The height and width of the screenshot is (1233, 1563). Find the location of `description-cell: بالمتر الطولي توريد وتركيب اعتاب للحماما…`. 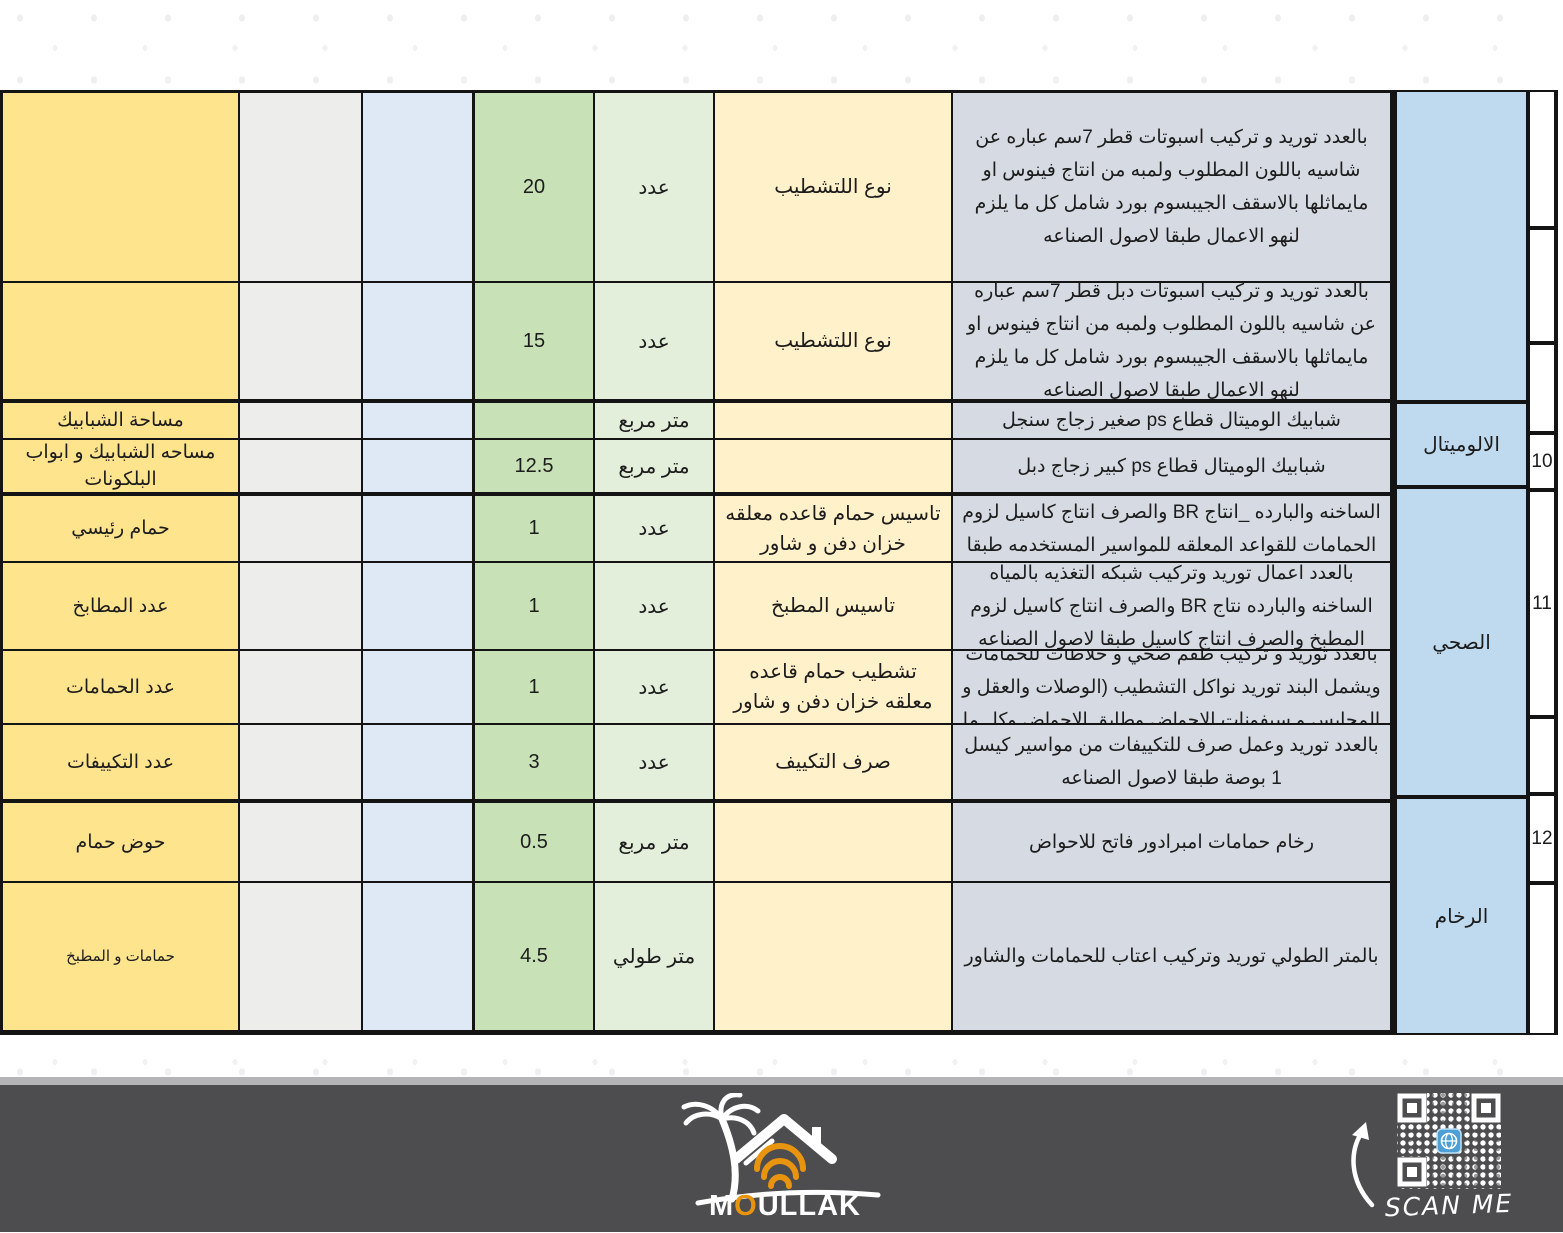

description-cell: بالمتر الطولي توريد وتركيب اعتاب للحماما… is located at coordinates (1172, 957).